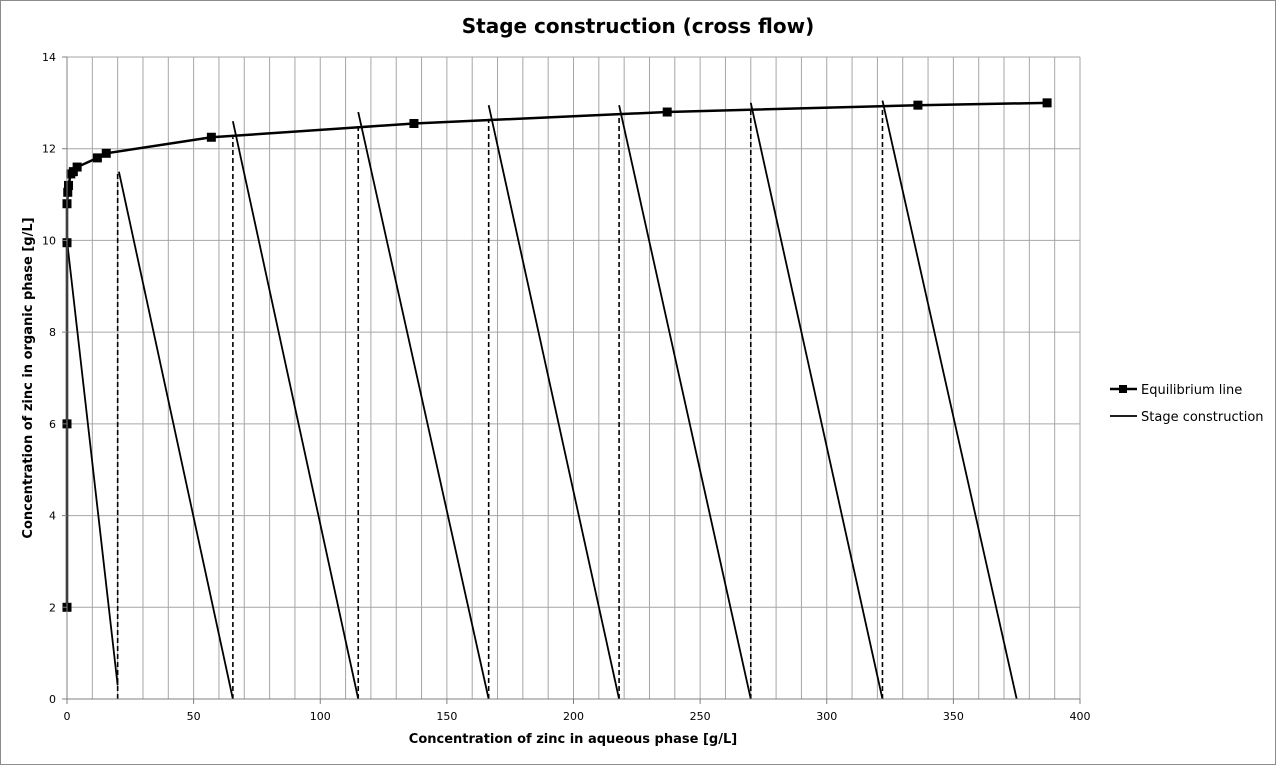 This screenshot has height=765, width=1276. Describe the element at coordinates (1123, 389) in the screenshot. I see `legend-marker-equilibrium` at that location.